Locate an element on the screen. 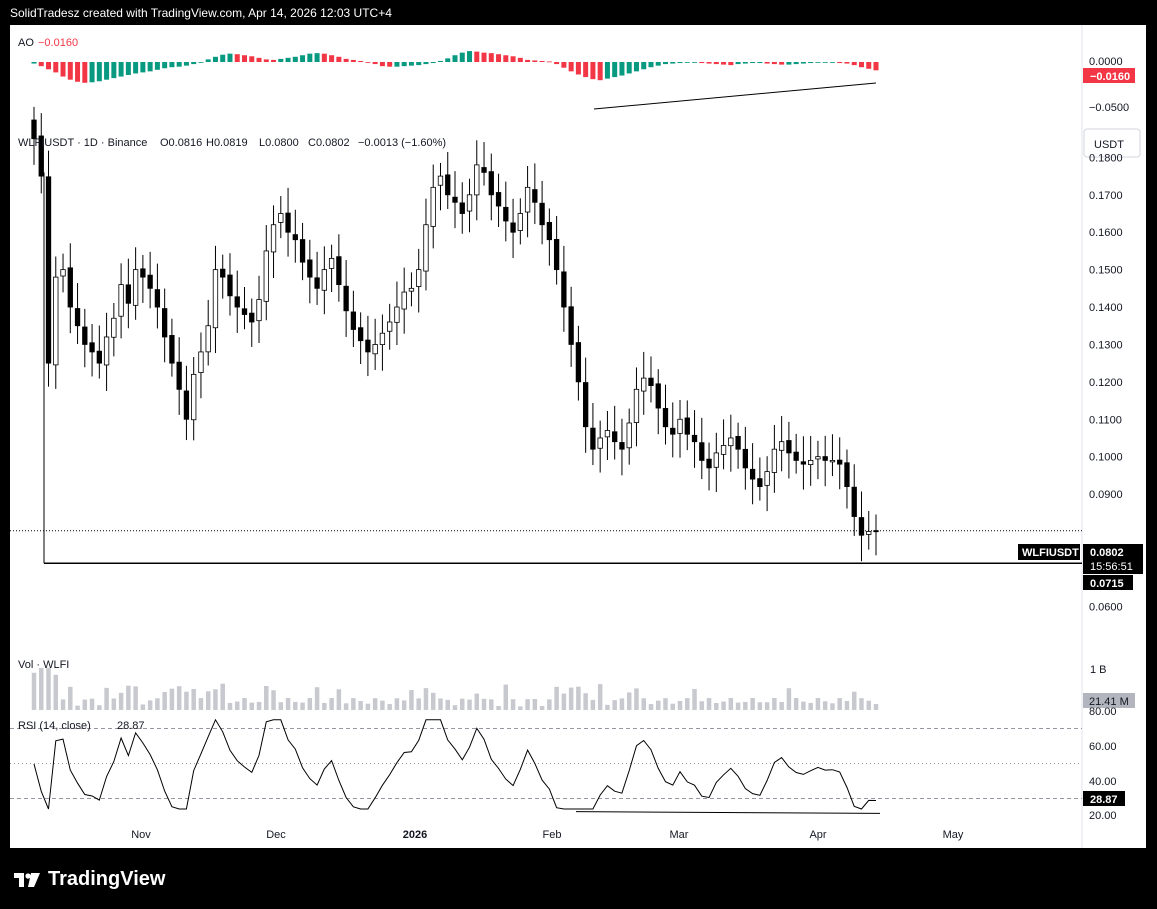 The height and width of the screenshot is (909, 1157). price-tick-label: 0.1300 is located at coordinates (1106, 345).